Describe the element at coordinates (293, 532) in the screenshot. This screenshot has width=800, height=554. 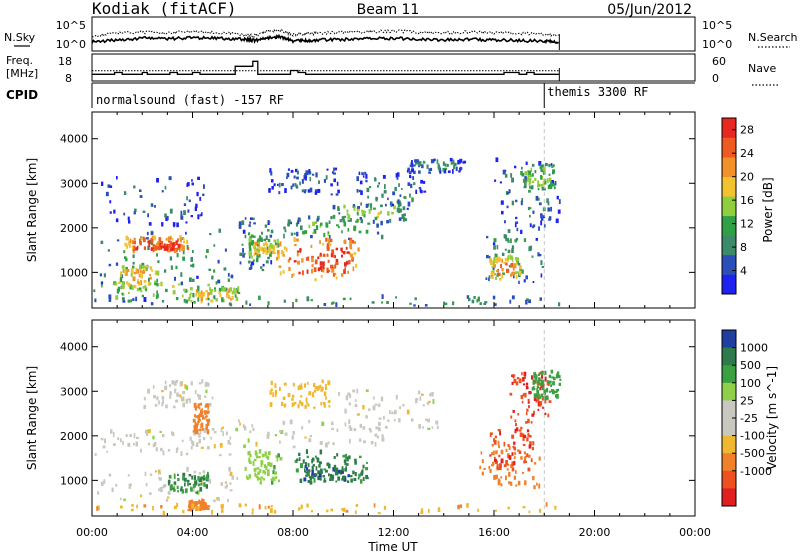
I see `time-tick-label: 08:00` at that location.